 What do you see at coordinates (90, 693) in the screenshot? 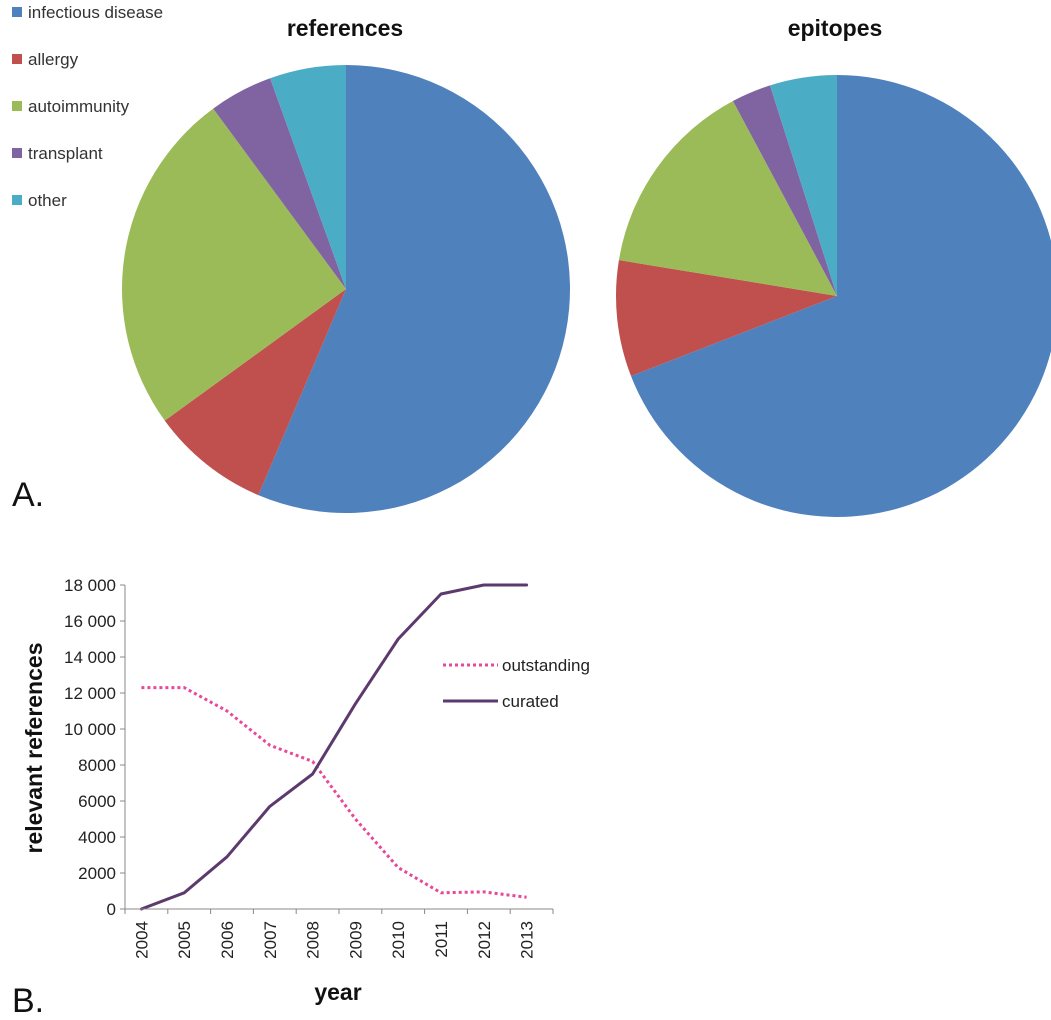
I see `y-tick-label: 12 000` at bounding box center [90, 693].